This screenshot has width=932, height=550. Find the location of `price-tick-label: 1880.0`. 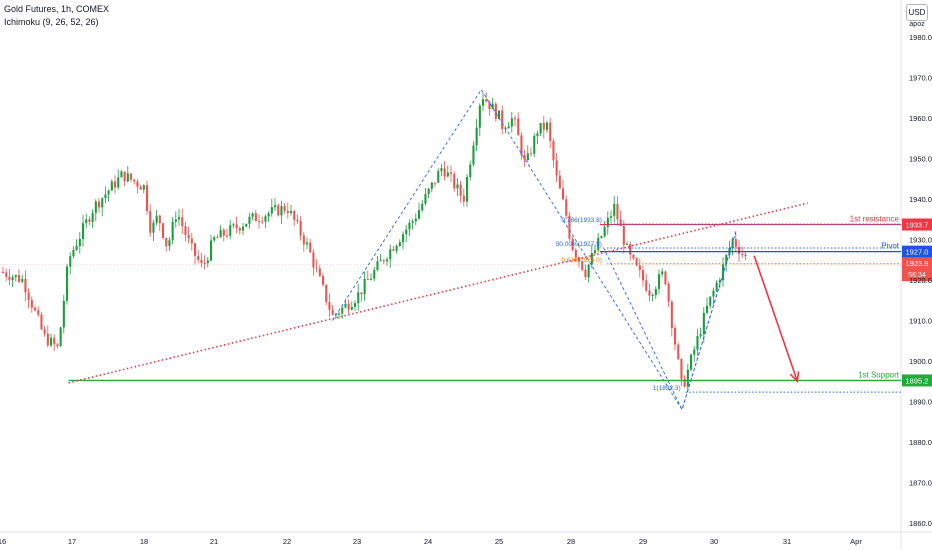

price-tick-label: 1880.0 is located at coordinates (920, 442).